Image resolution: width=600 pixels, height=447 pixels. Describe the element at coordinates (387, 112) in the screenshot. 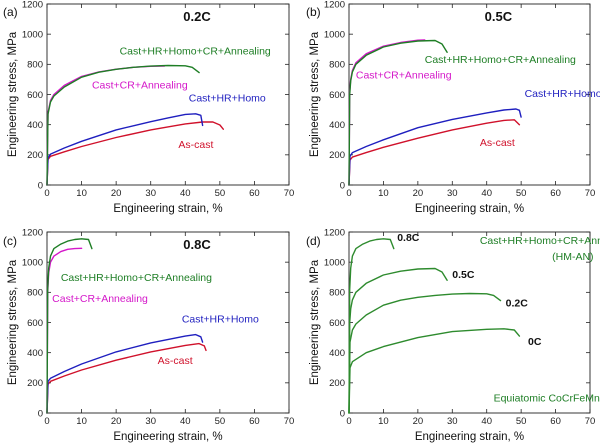

I see `series-line-cast-cr-annealing` at that location.